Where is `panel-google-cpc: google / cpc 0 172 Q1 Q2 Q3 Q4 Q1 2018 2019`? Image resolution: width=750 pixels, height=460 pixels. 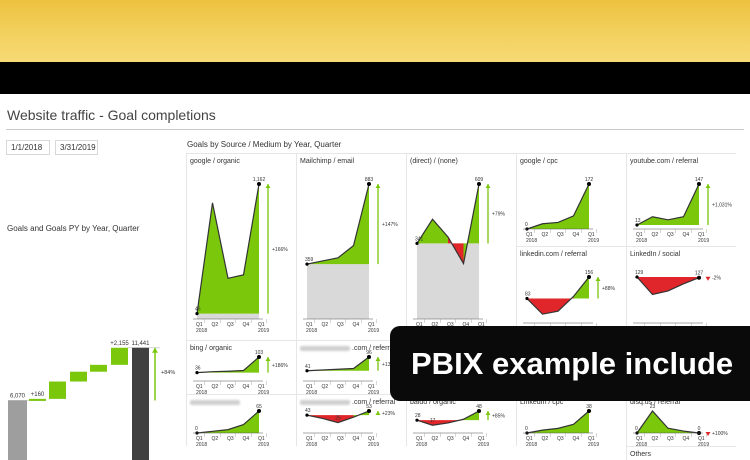
panel-google-cpc: google / cpc 0 172 Q1 Q2 Q3 Q4 Q1 2018 2019 is located at coordinates (571, 199).